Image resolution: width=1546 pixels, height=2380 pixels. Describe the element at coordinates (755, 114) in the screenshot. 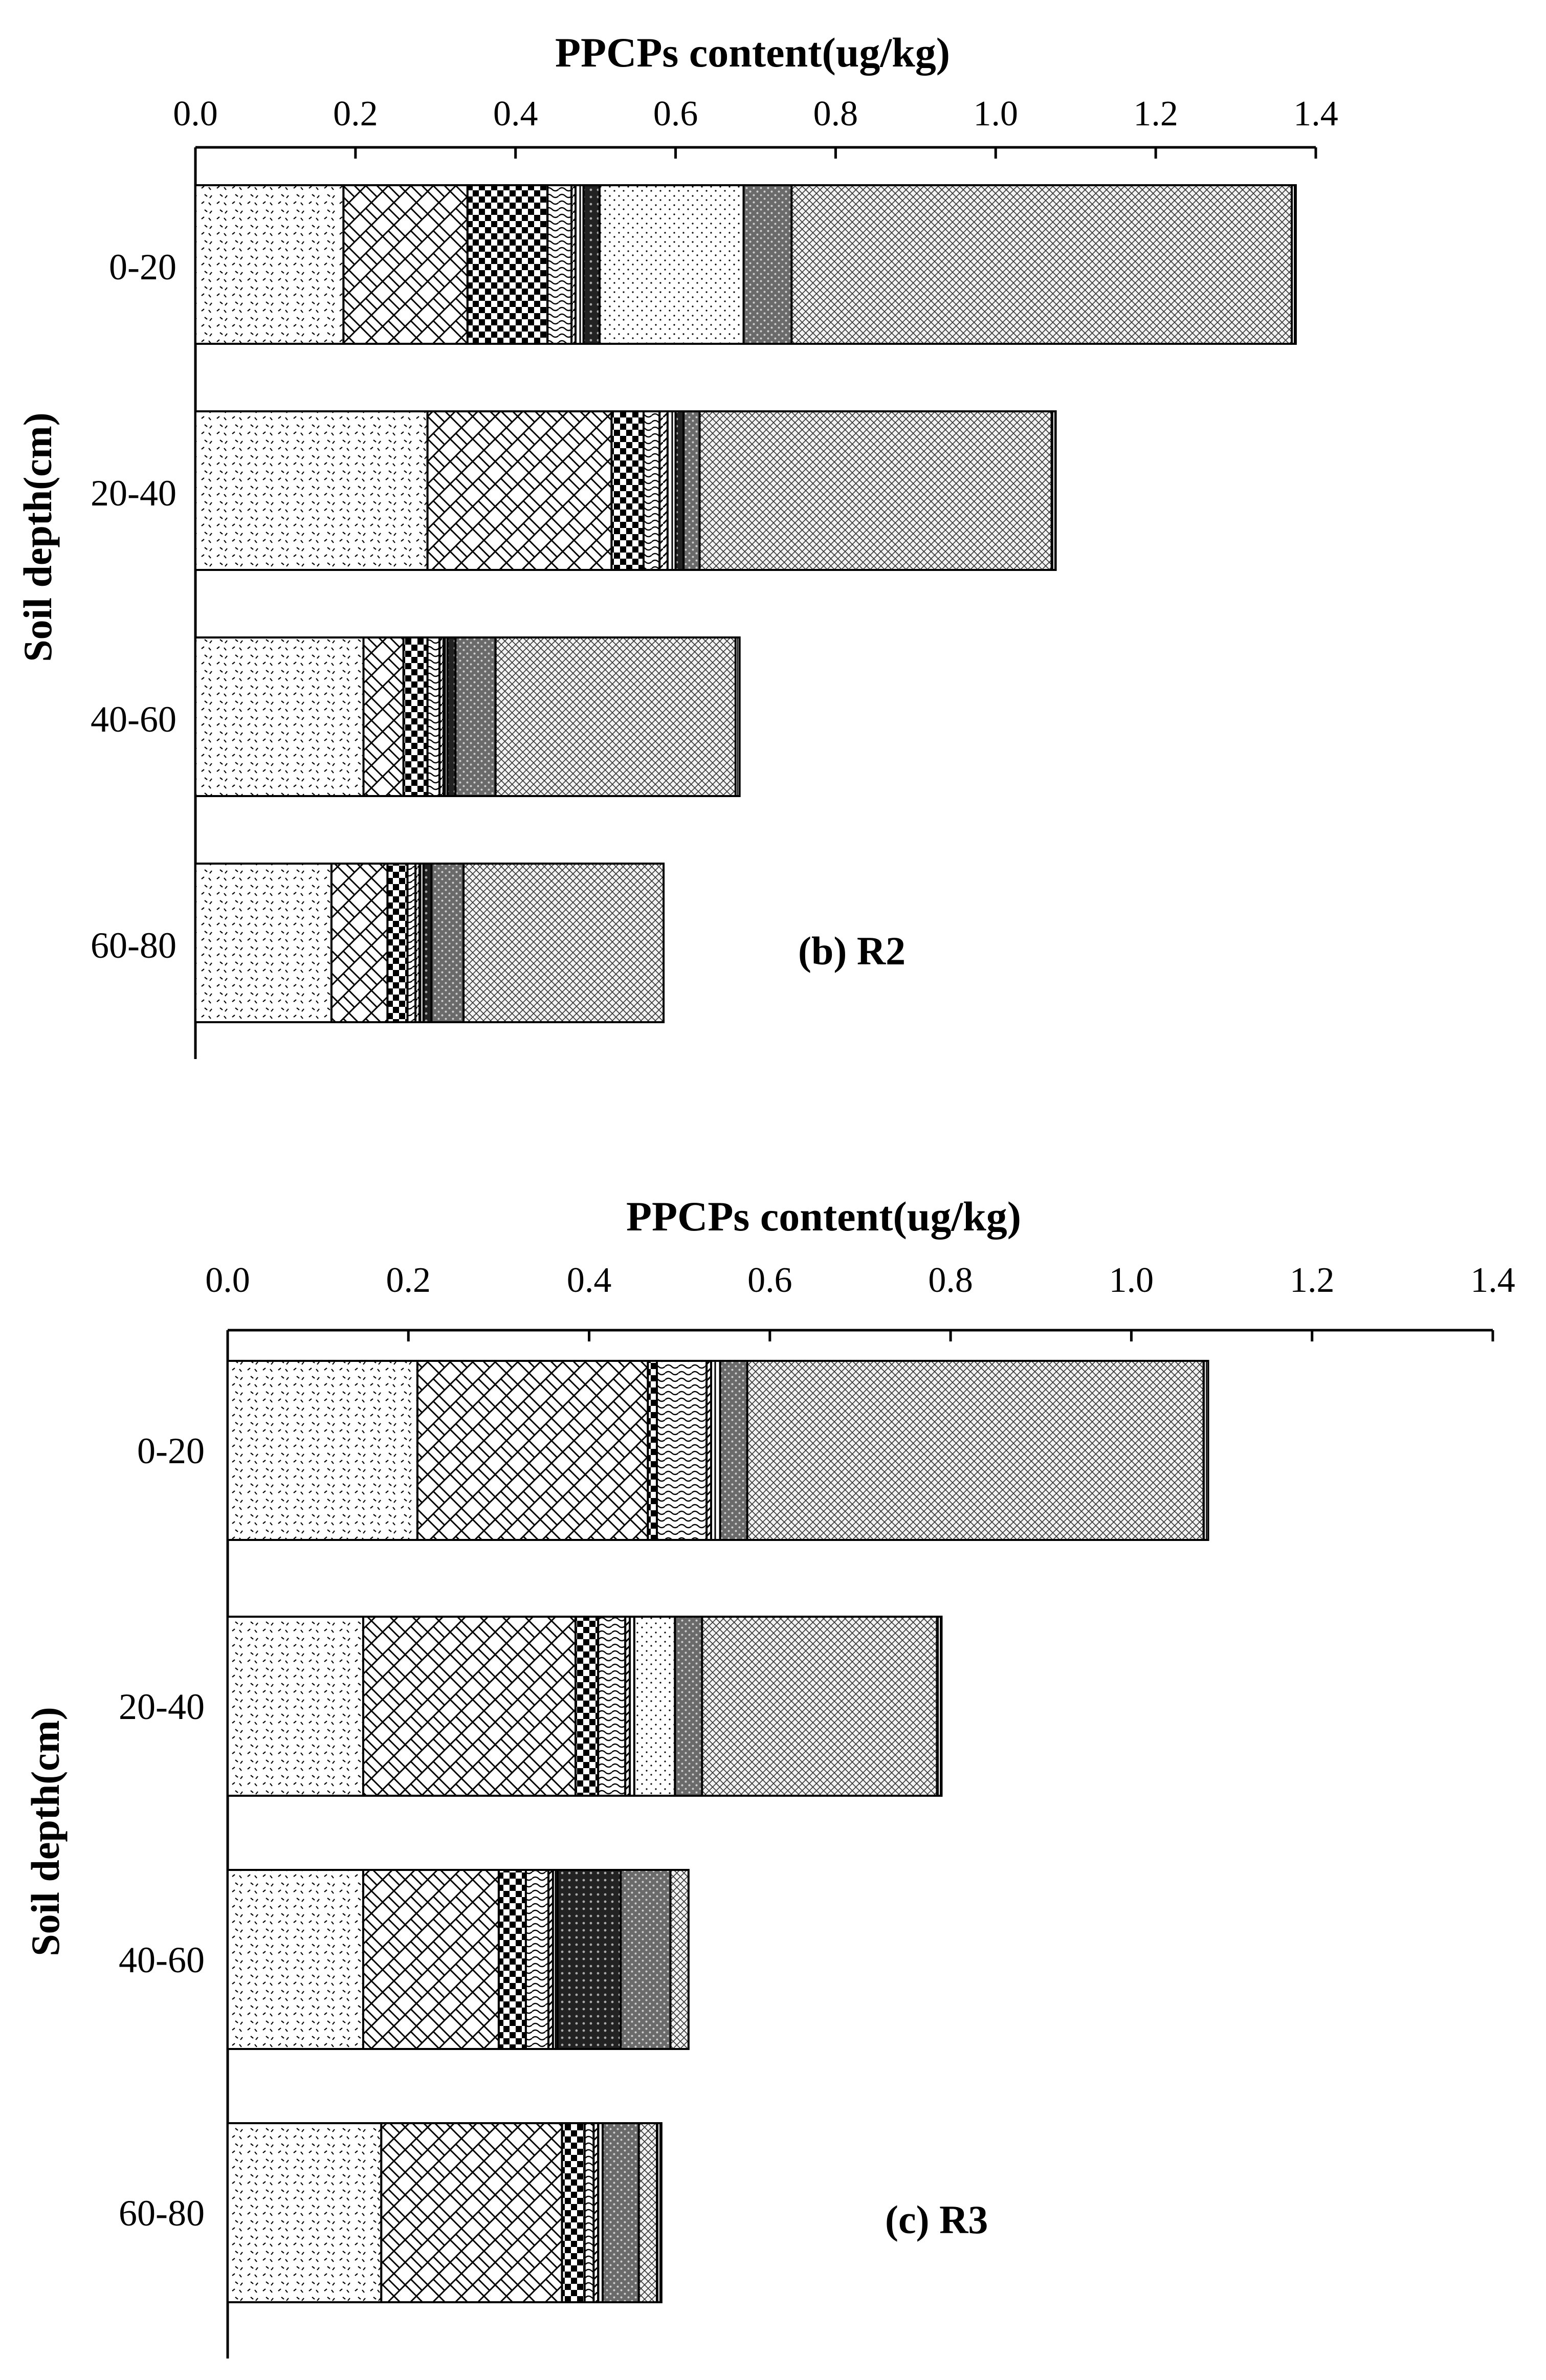

I see `x-tick-labels: 0.0 0.2 0.4 0.6 0.8 1.0 1.2 1.4` at that location.